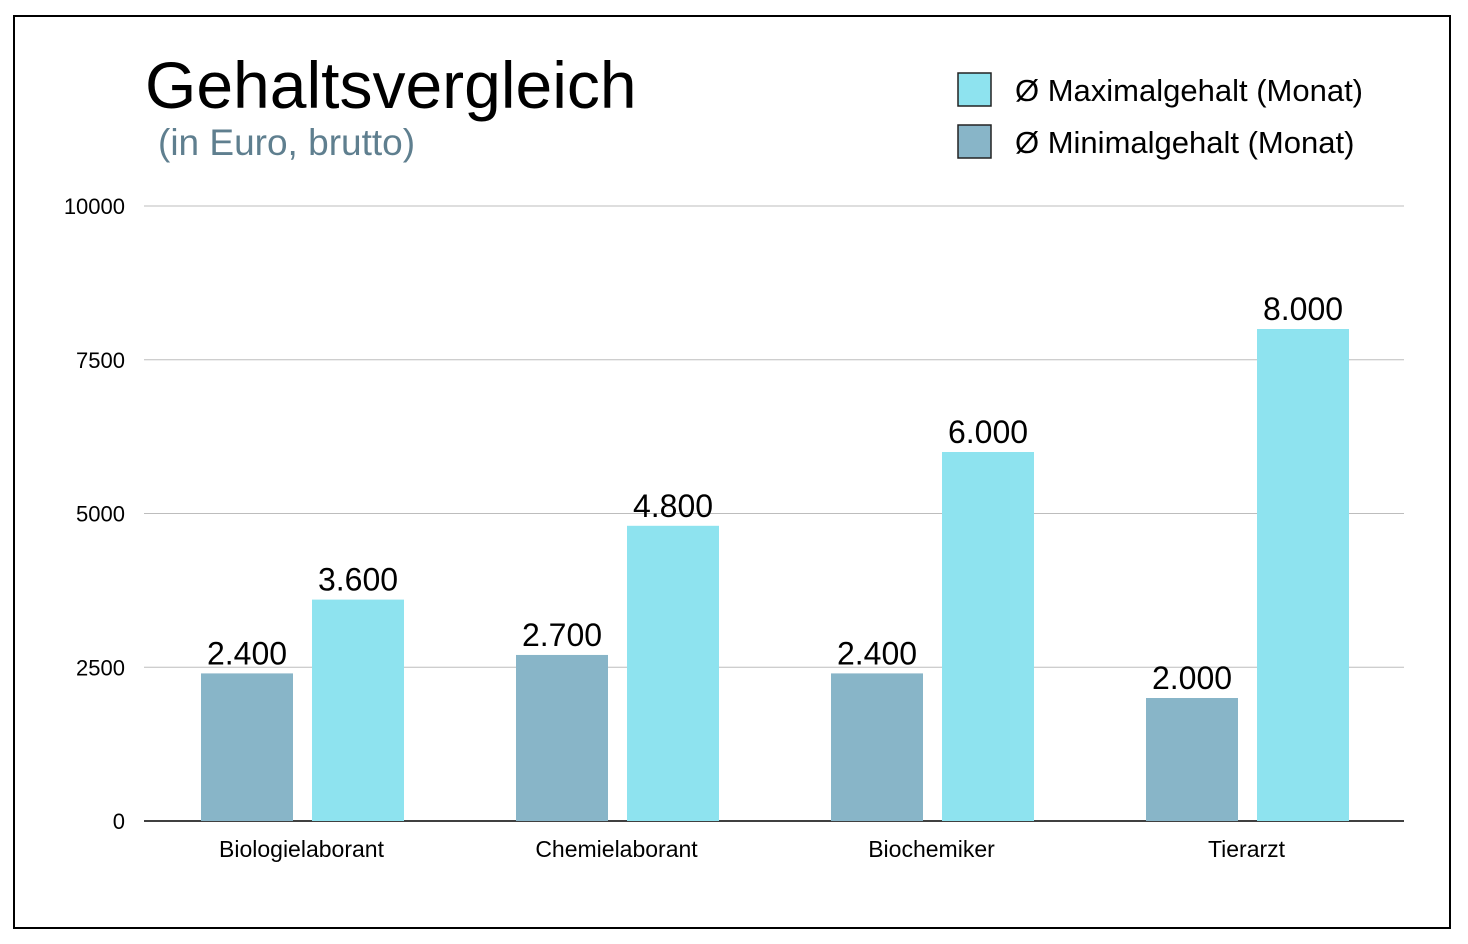  Describe the element at coordinates (931, 849) in the screenshot. I see `x-tick-label: Biochemiker` at that location.